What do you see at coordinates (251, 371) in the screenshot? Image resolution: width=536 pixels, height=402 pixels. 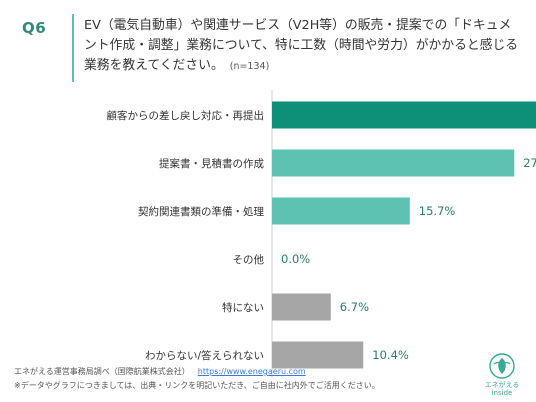 I see `source-link: https://www.enegaeru.com` at bounding box center [251, 371].